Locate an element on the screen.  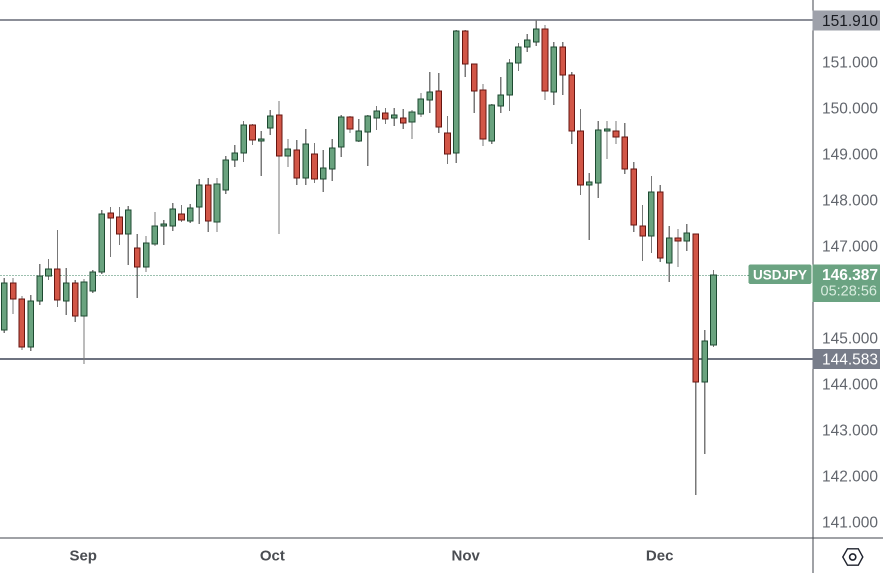
svg-text: USDJPY is located at coordinates (780, 275).